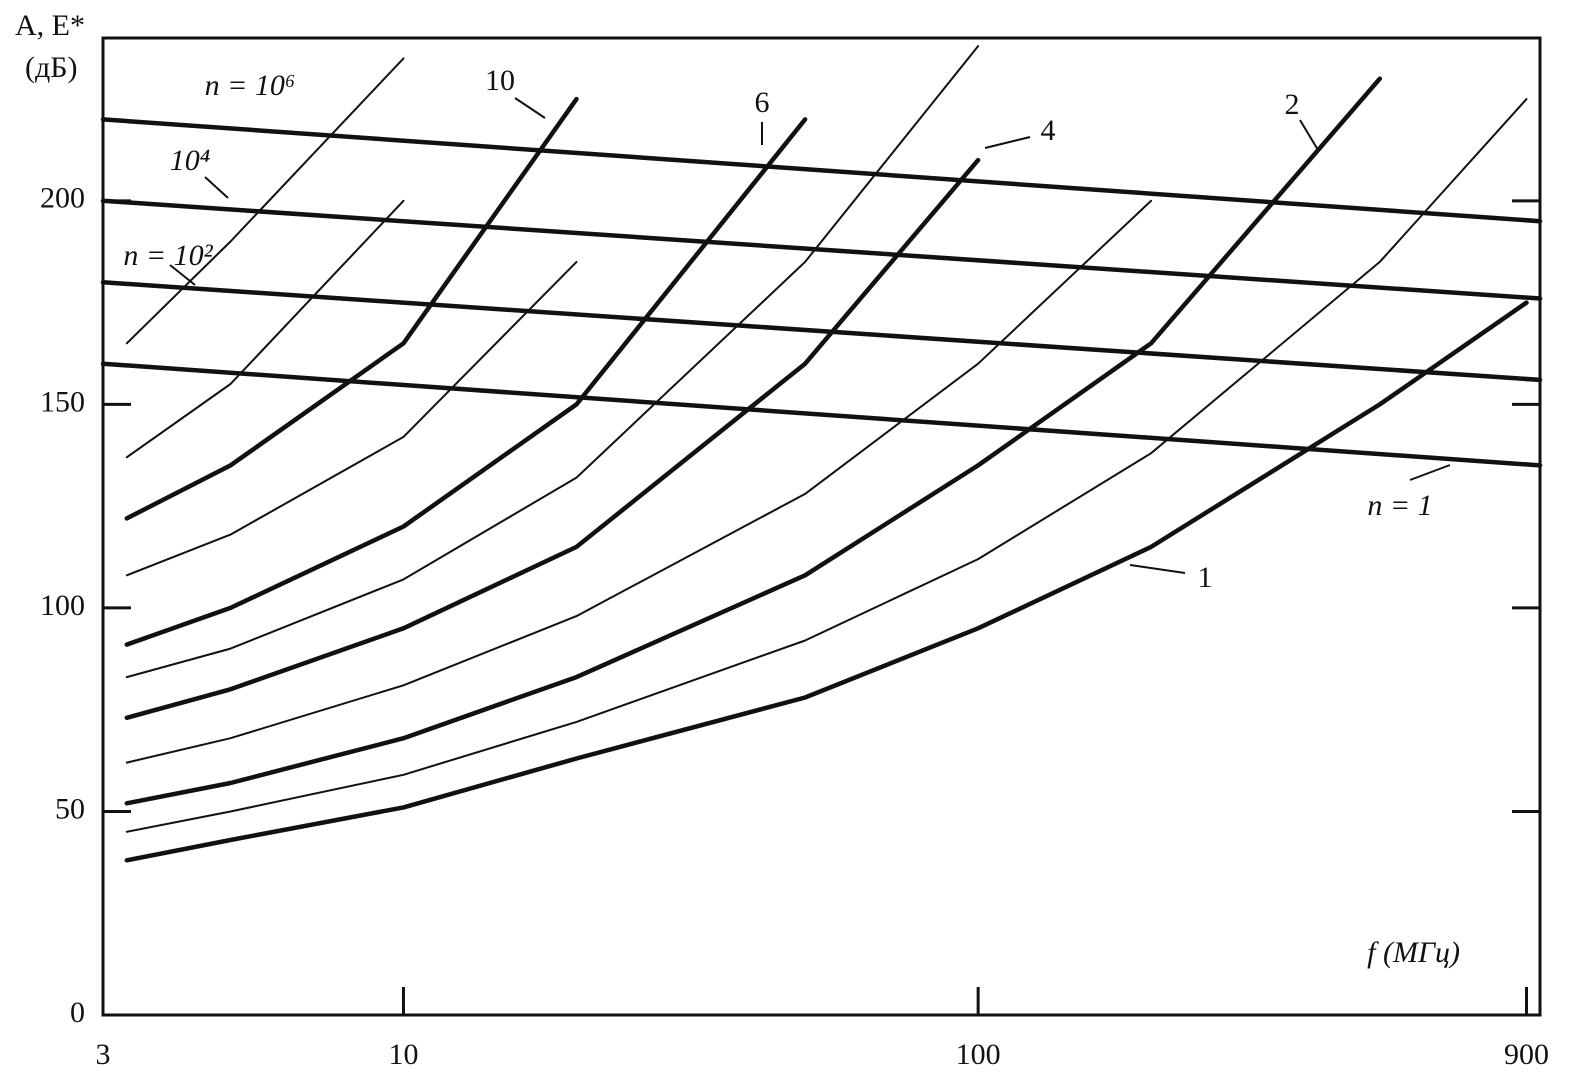 The width and height of the screenshot is (1573, 1089). I want to click on y-axis-label-unit: (дБ), so click(51, 67).